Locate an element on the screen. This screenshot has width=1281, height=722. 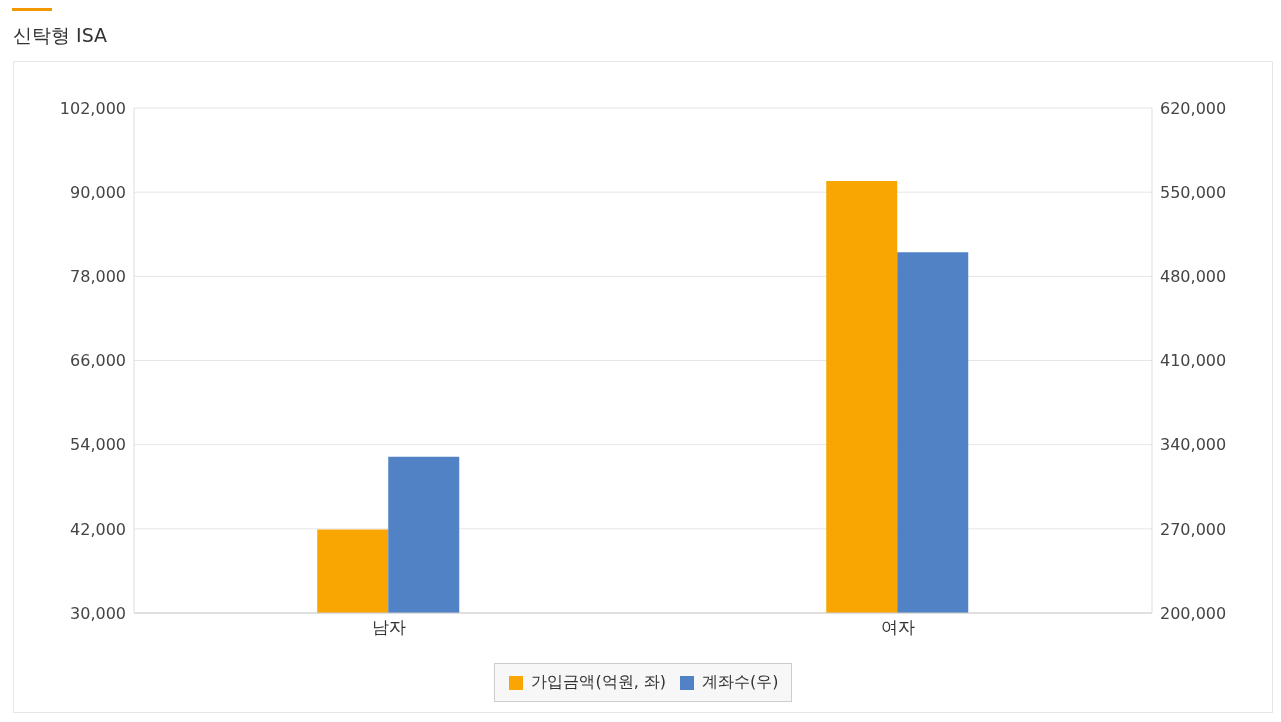
y-tick-label: 42,000 is located at coordinates (98, 529).